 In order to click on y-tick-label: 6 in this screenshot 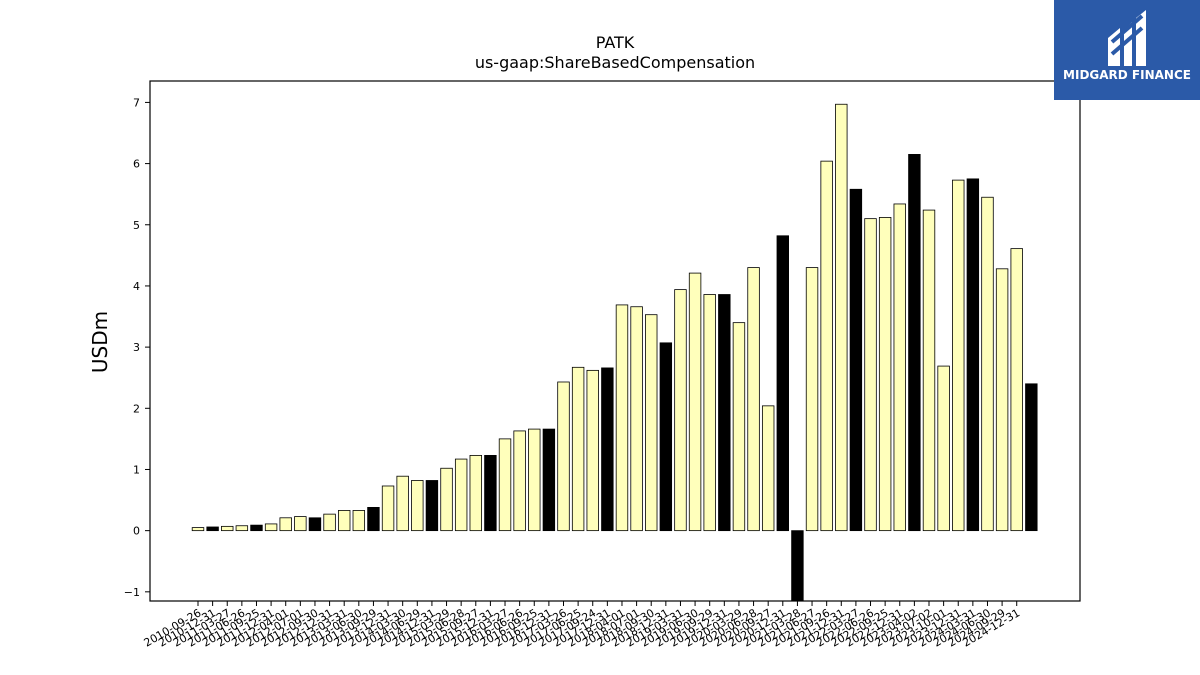, I will do `click(136, 164)`.